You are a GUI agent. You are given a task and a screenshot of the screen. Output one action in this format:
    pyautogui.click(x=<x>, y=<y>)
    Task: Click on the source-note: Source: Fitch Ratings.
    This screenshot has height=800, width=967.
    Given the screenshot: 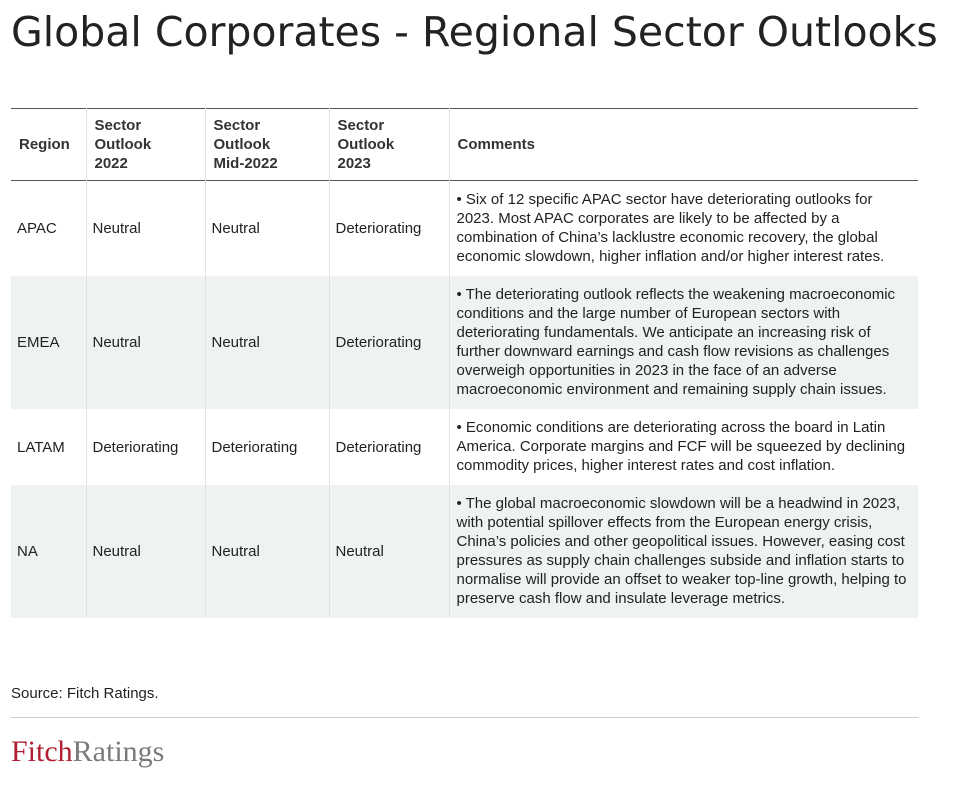 What is the action you would take?
    pyautogui.click(x=85, y=693)
    